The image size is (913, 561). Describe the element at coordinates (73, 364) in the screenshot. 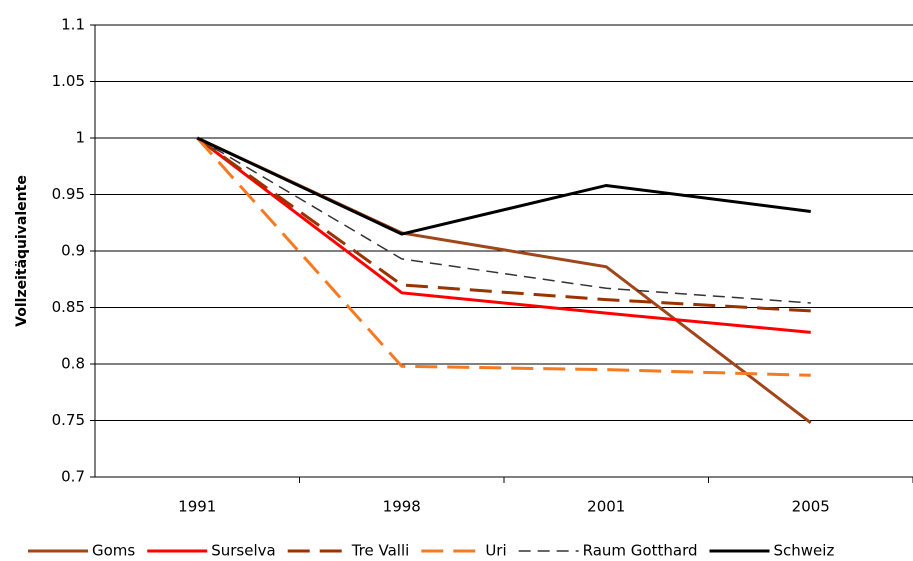

I see `y-tick-label: 0.8` at that location.